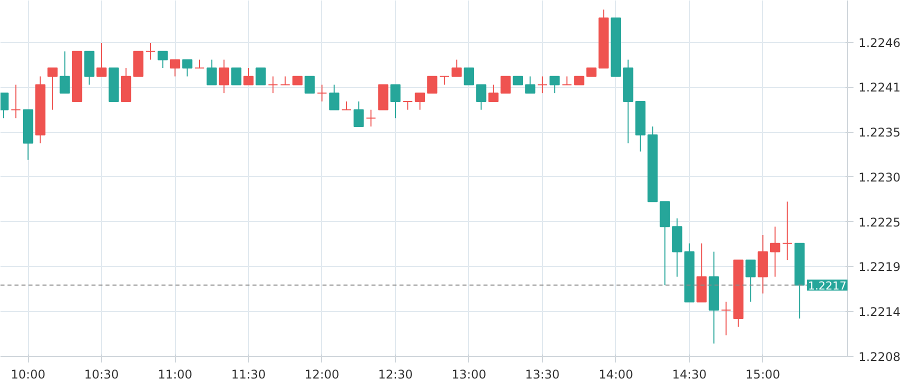  Describe the element at coordinates (616, 375) in the screenshot. I see `x-tick-label: 14:00` at that location.